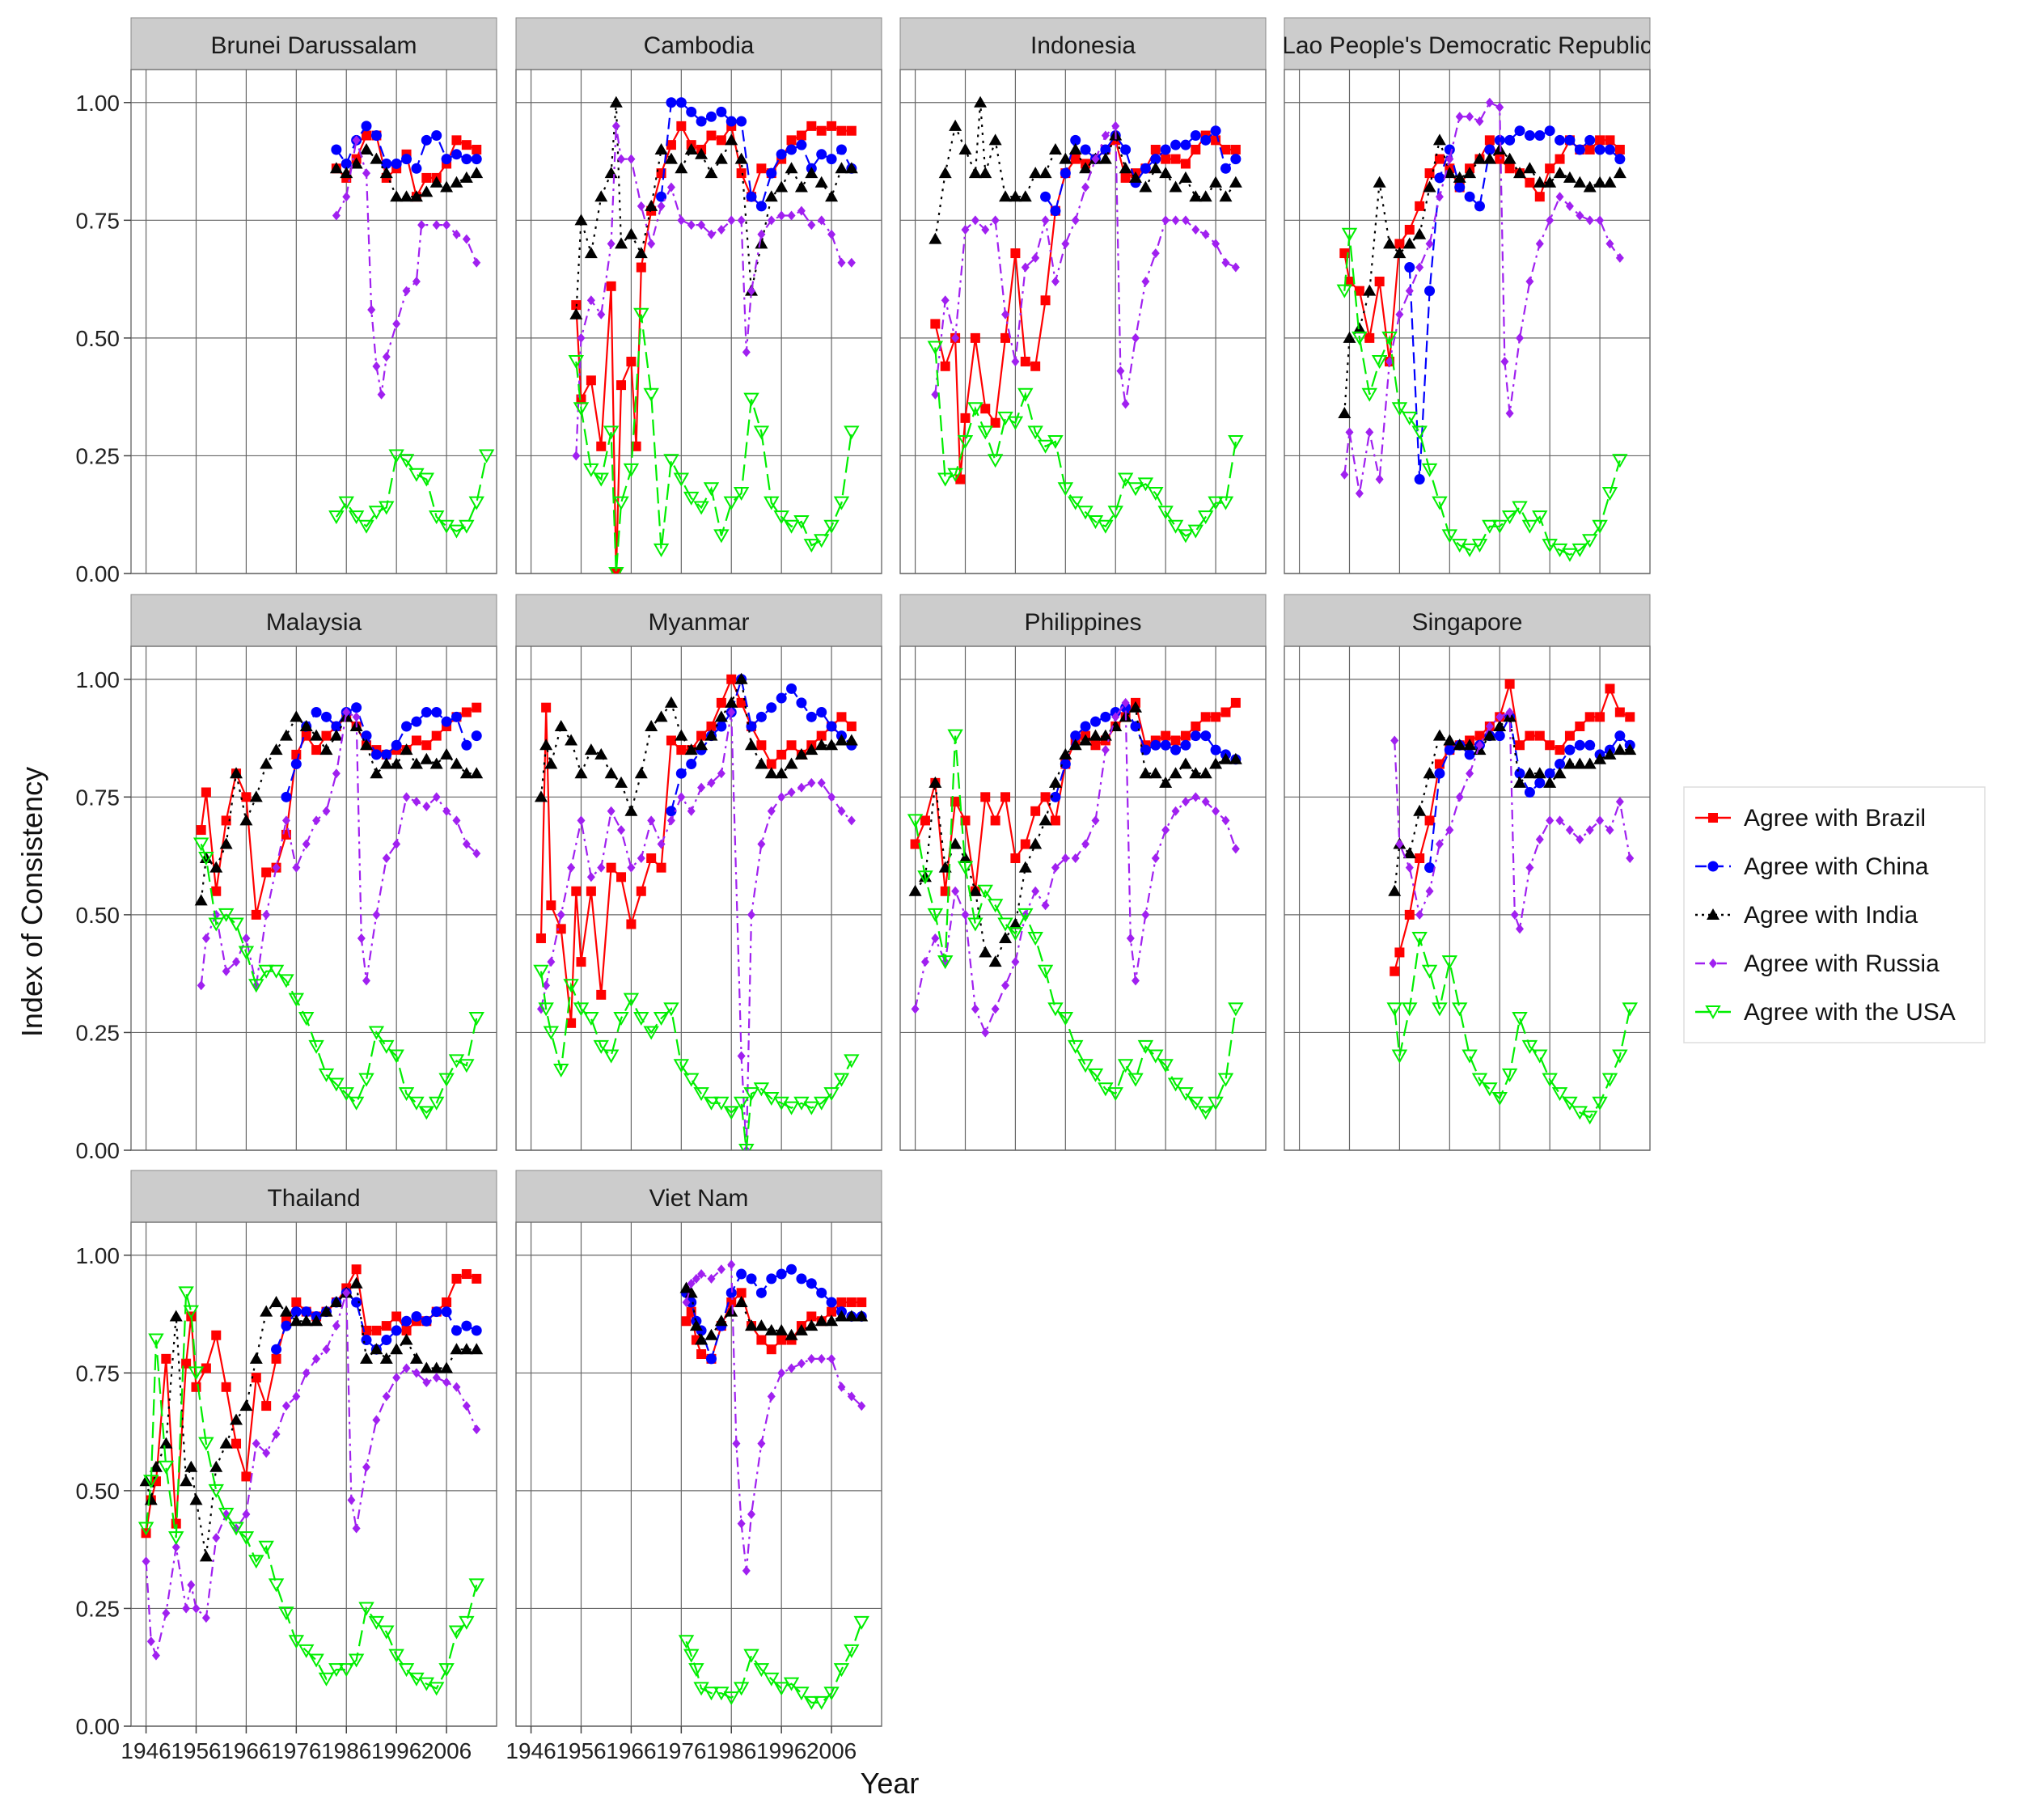 The height and width of the screenshot is (1820, 2022). What do you see at coordinates (314, 322) in the screenshot?
I see `gridlines` at bounding box center [314, 322].